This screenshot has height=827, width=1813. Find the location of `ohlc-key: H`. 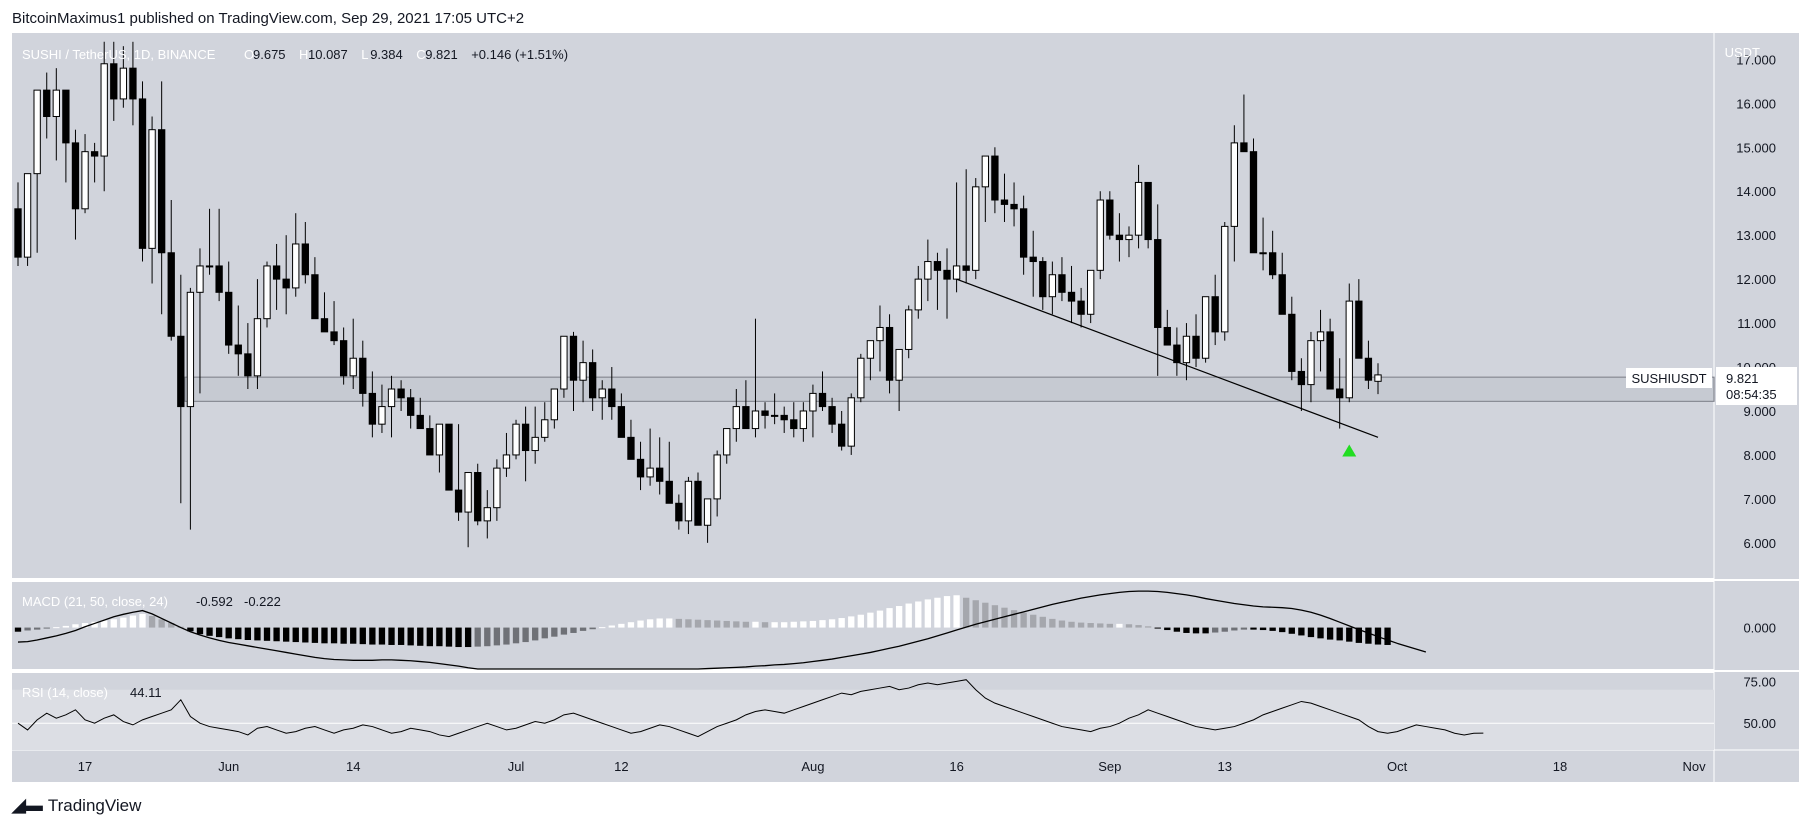

ohlc-key: H is located at coordinates (303, 54).